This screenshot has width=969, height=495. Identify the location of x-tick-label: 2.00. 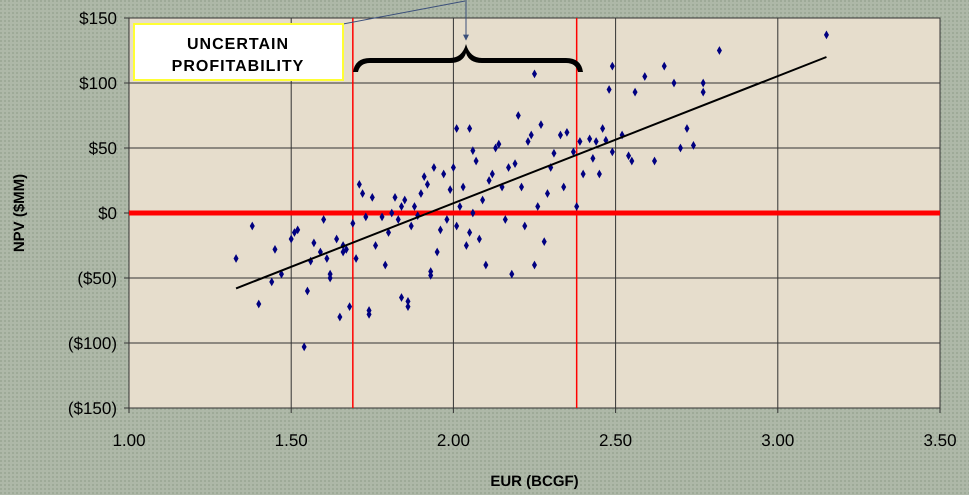
(453, 440).